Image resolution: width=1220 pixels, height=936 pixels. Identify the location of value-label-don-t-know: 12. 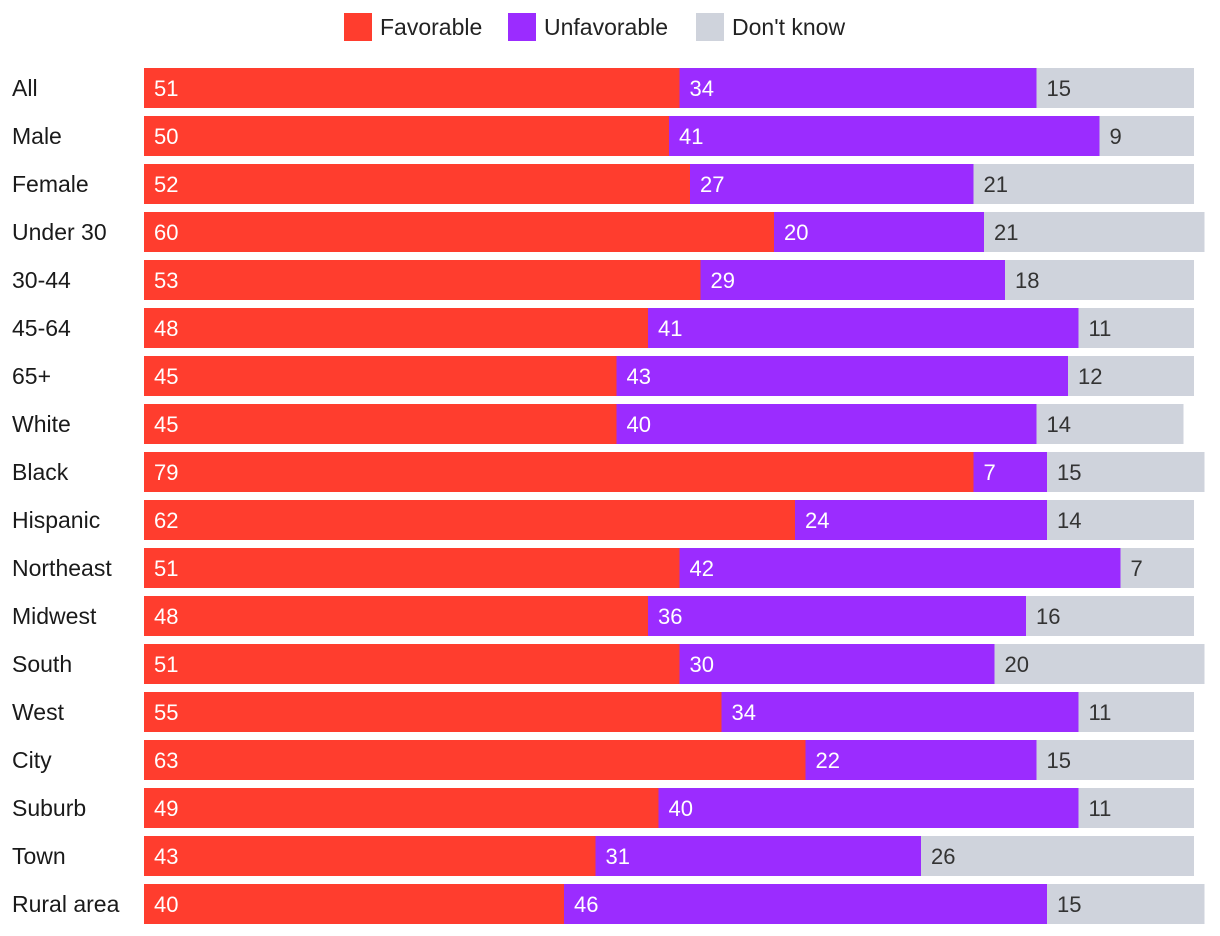
(1090, 376).